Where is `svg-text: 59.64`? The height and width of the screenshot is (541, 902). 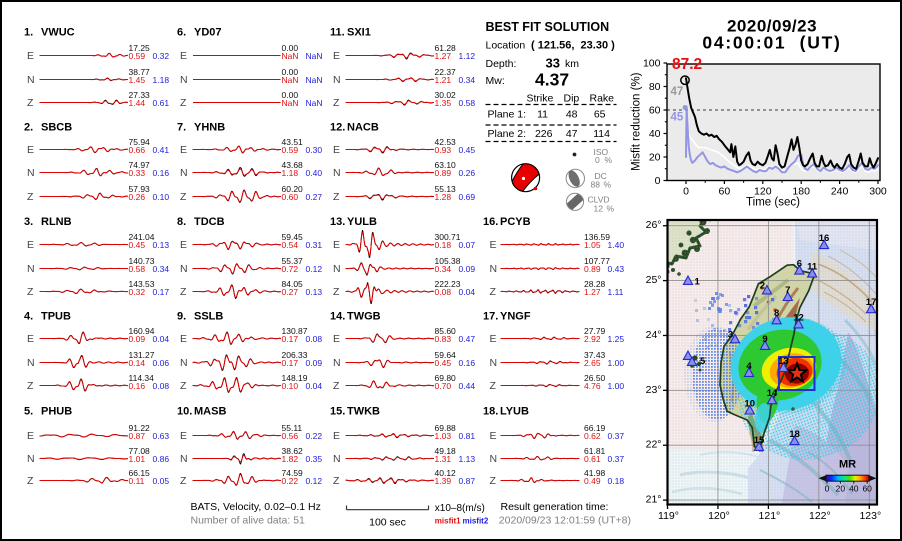 svg-text: 59.64 is located at coordinates (446, 355).